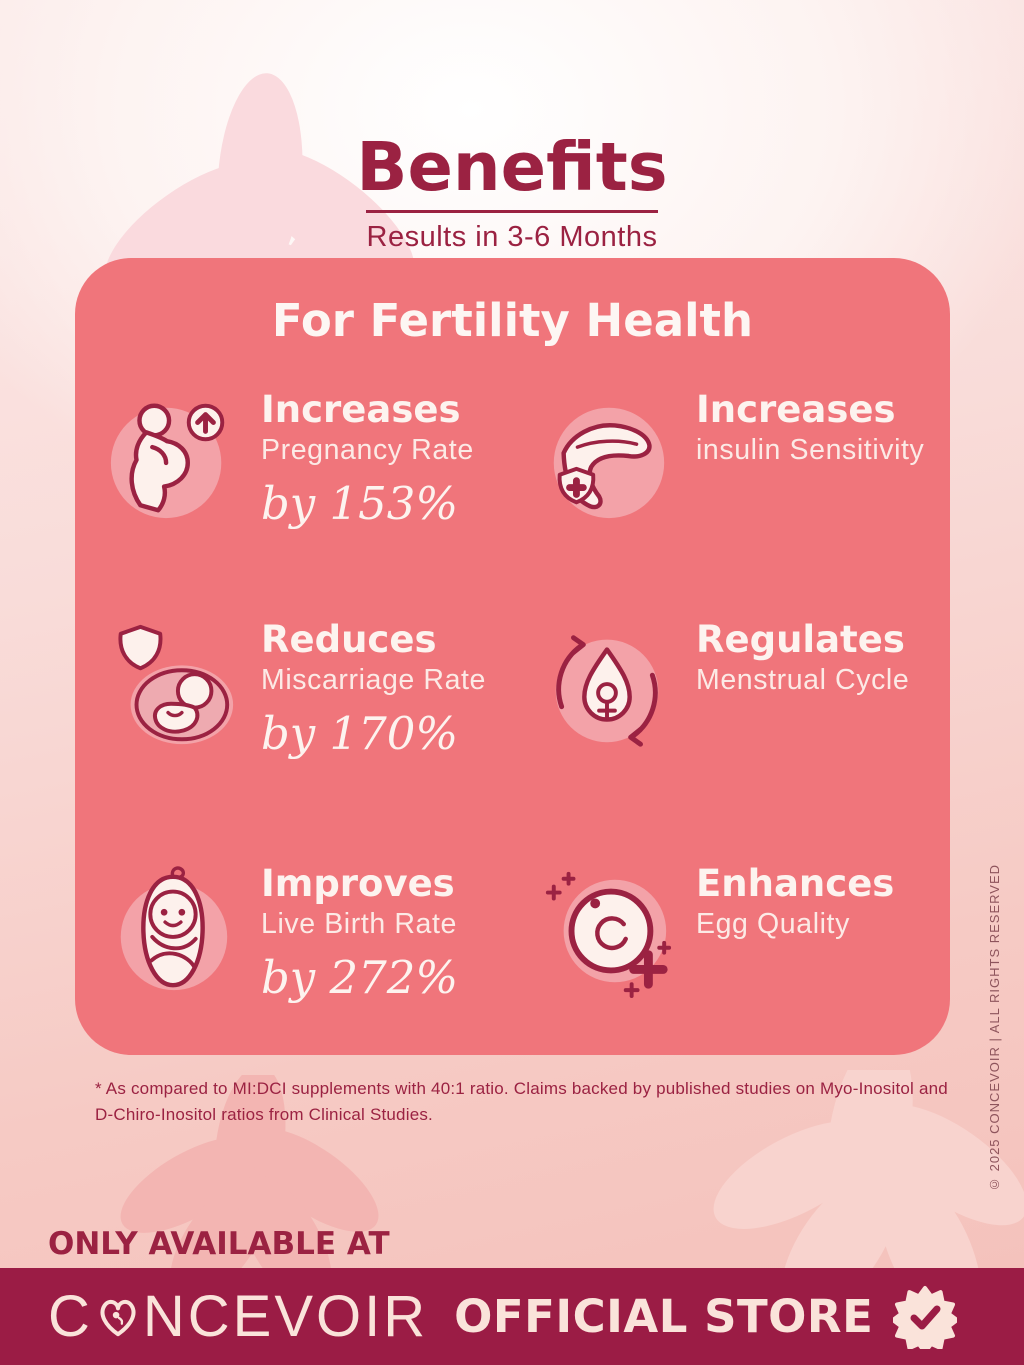  I want to click on benefit-subtitle: Egg Quality, so click(773, 923).